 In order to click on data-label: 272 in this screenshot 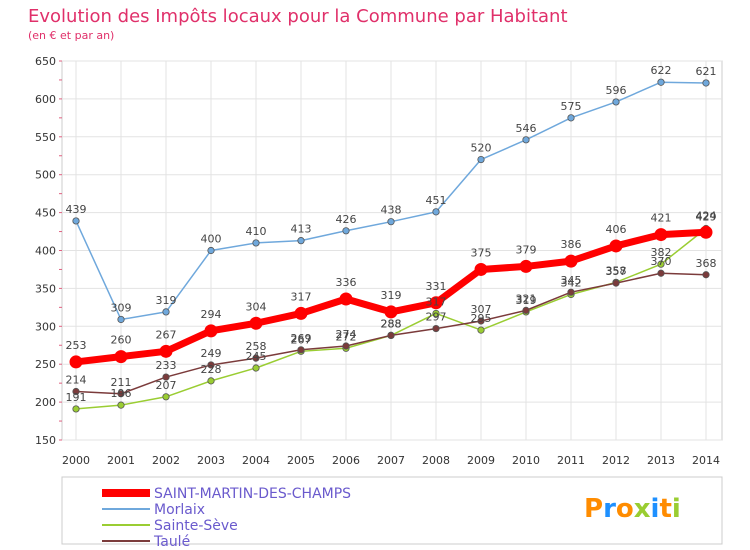, I will do `click(346, 336)`.